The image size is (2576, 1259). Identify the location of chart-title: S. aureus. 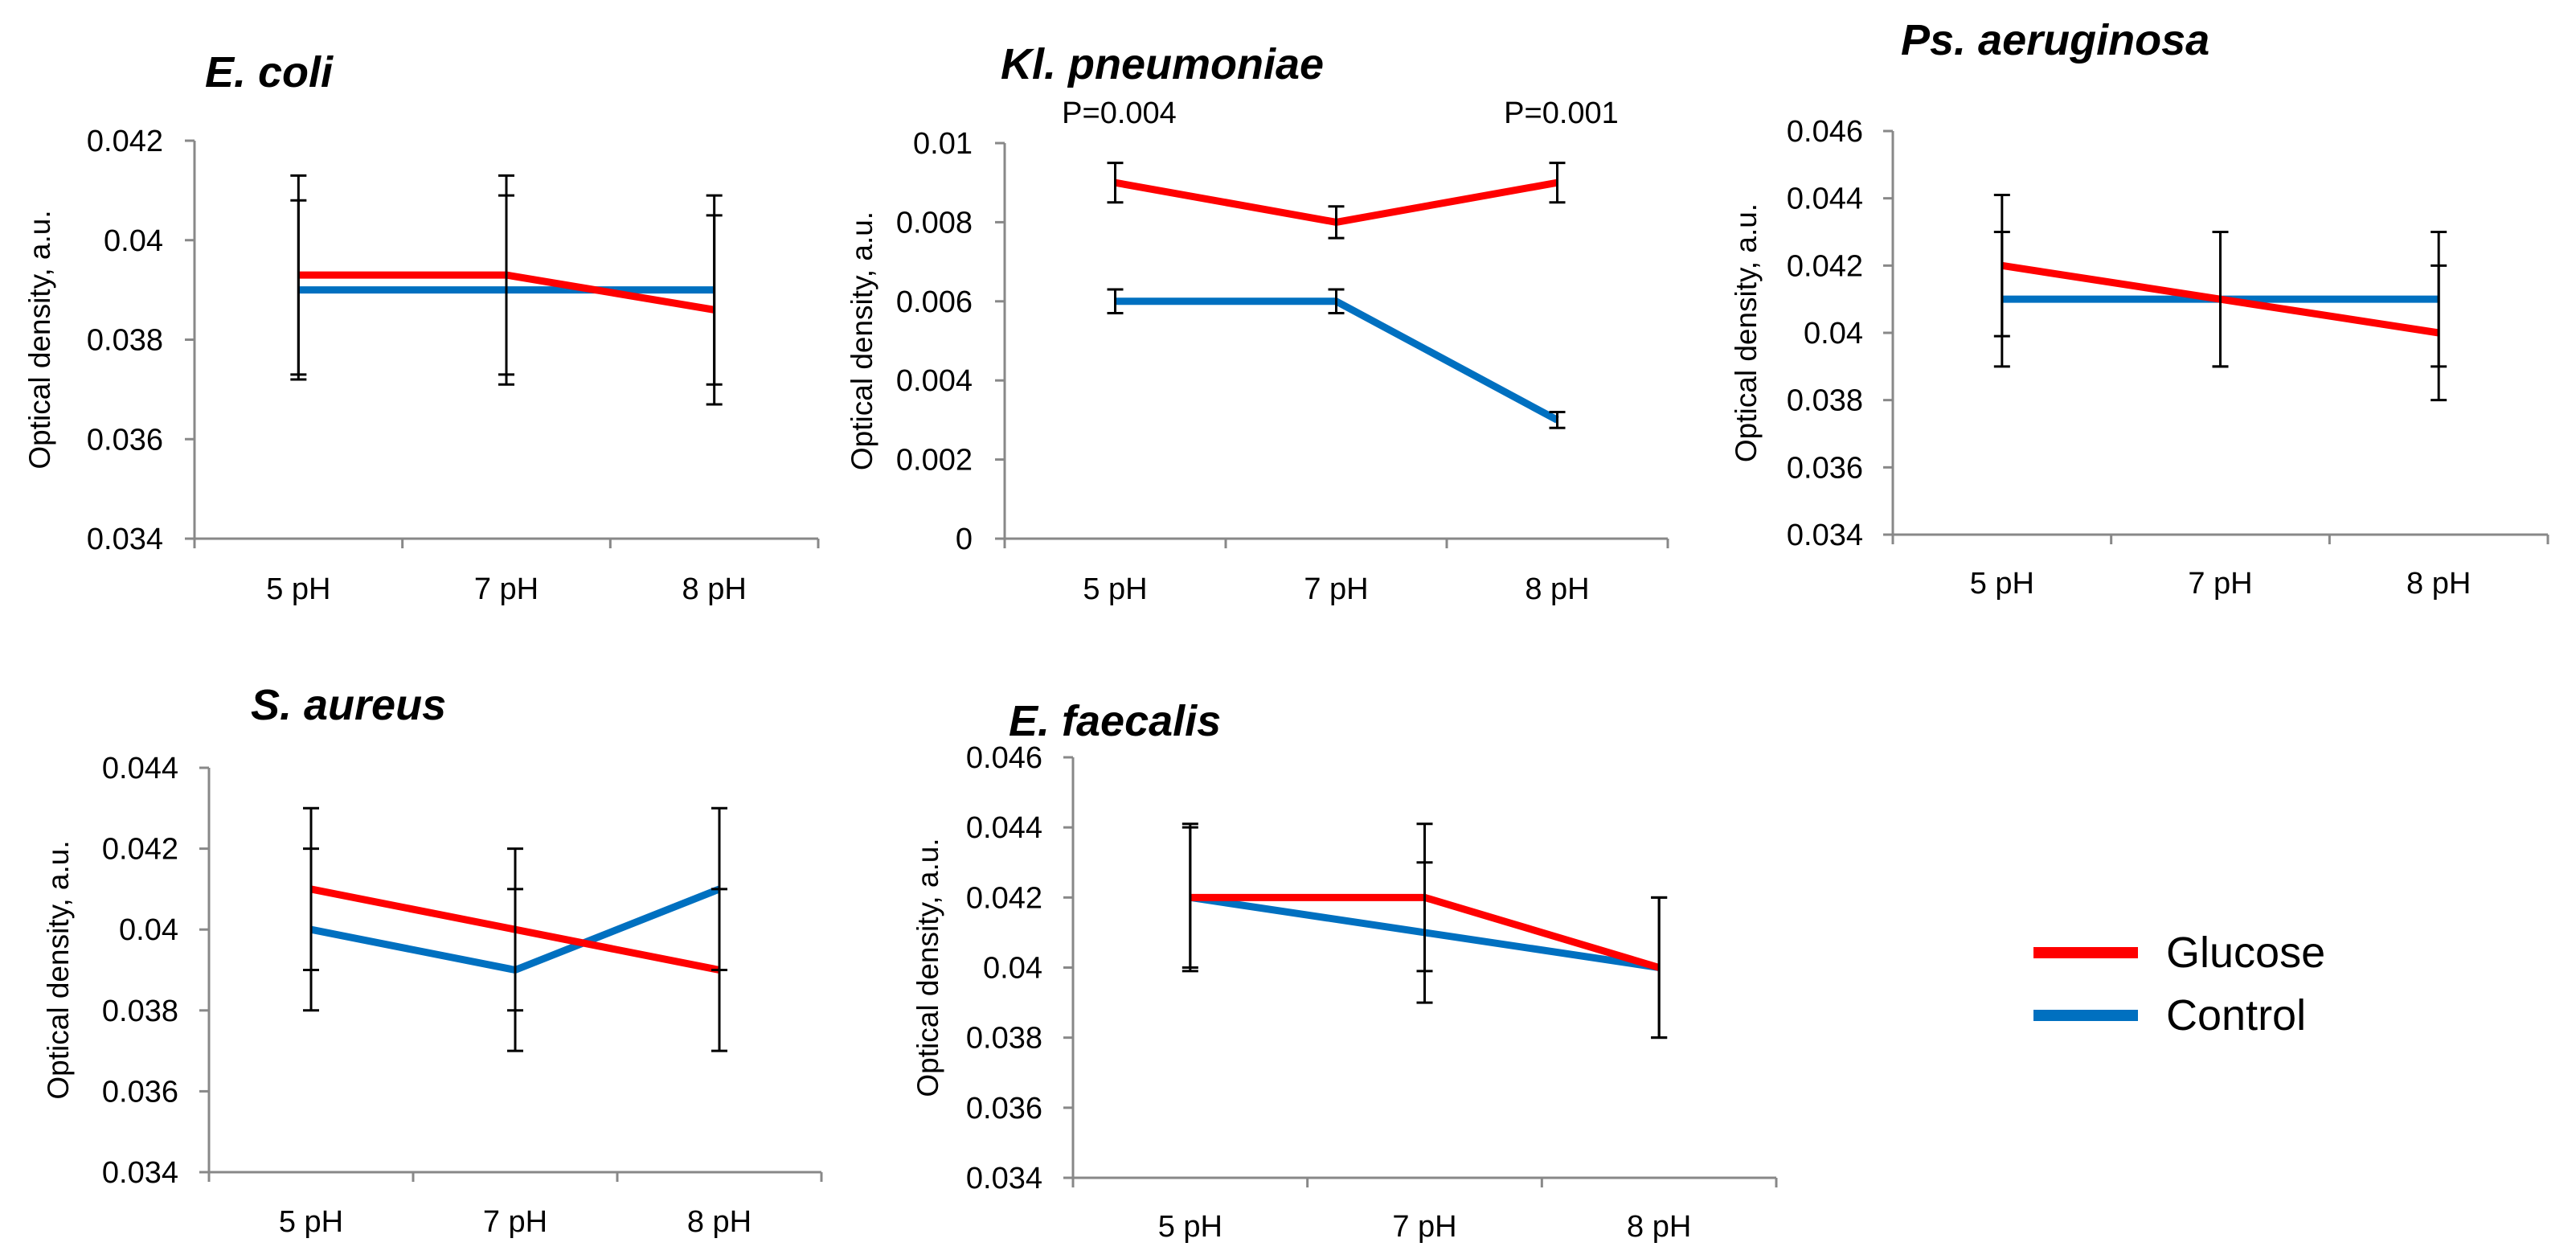
(348, 705).